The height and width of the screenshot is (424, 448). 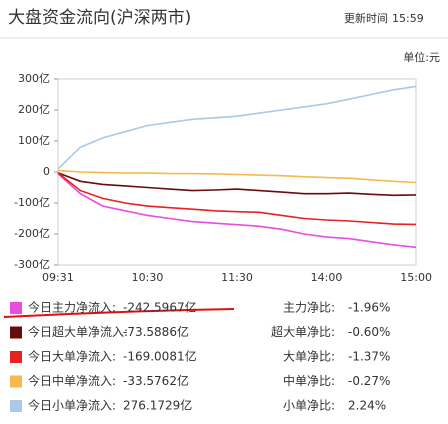 What do you see at coordinates (78, 331) in the screenshot?
I see `legend-label: 今日超大单净流入:` at bounding box center [78, 331].